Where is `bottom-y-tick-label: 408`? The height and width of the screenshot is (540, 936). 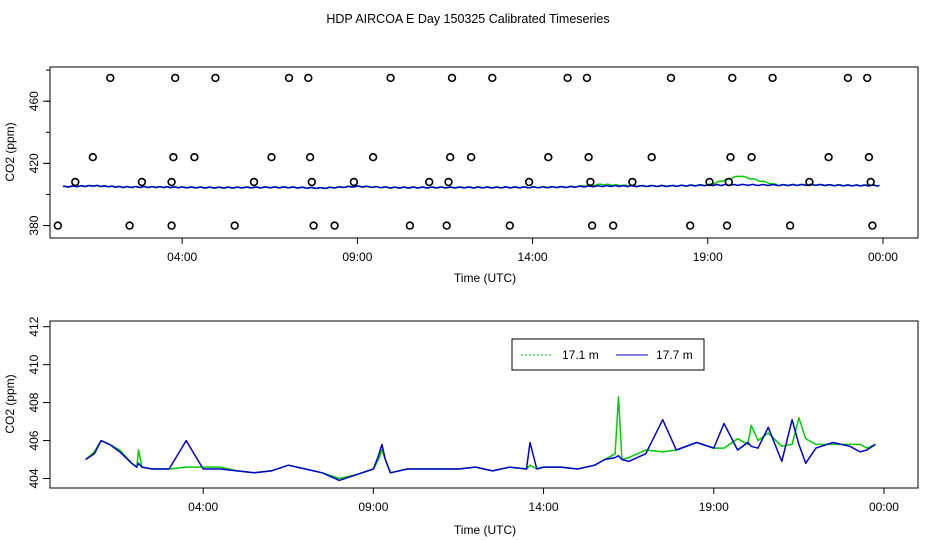 bottom-y-tick-label: 408 is located at coordinates (34, 402).